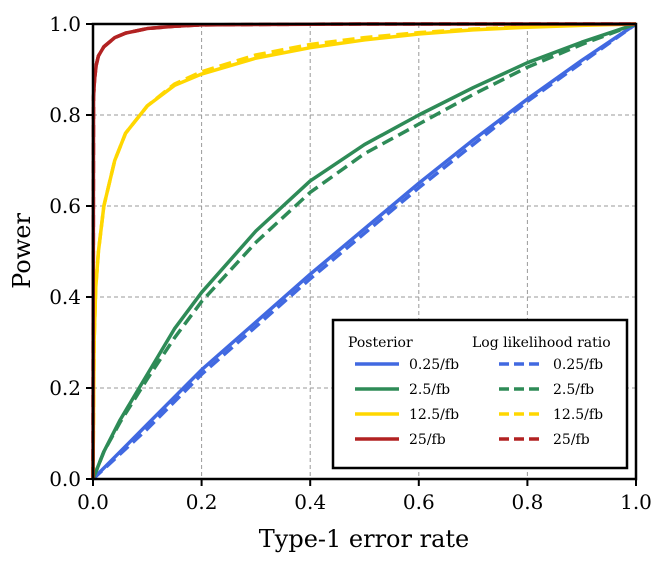 The height and width of the screenshot is (563, 664). What do you see at coordinates (541, 343) in the screenshot?
I see `legend-title-llr: Log likelihood ratio` at bounding box center [541, 343].